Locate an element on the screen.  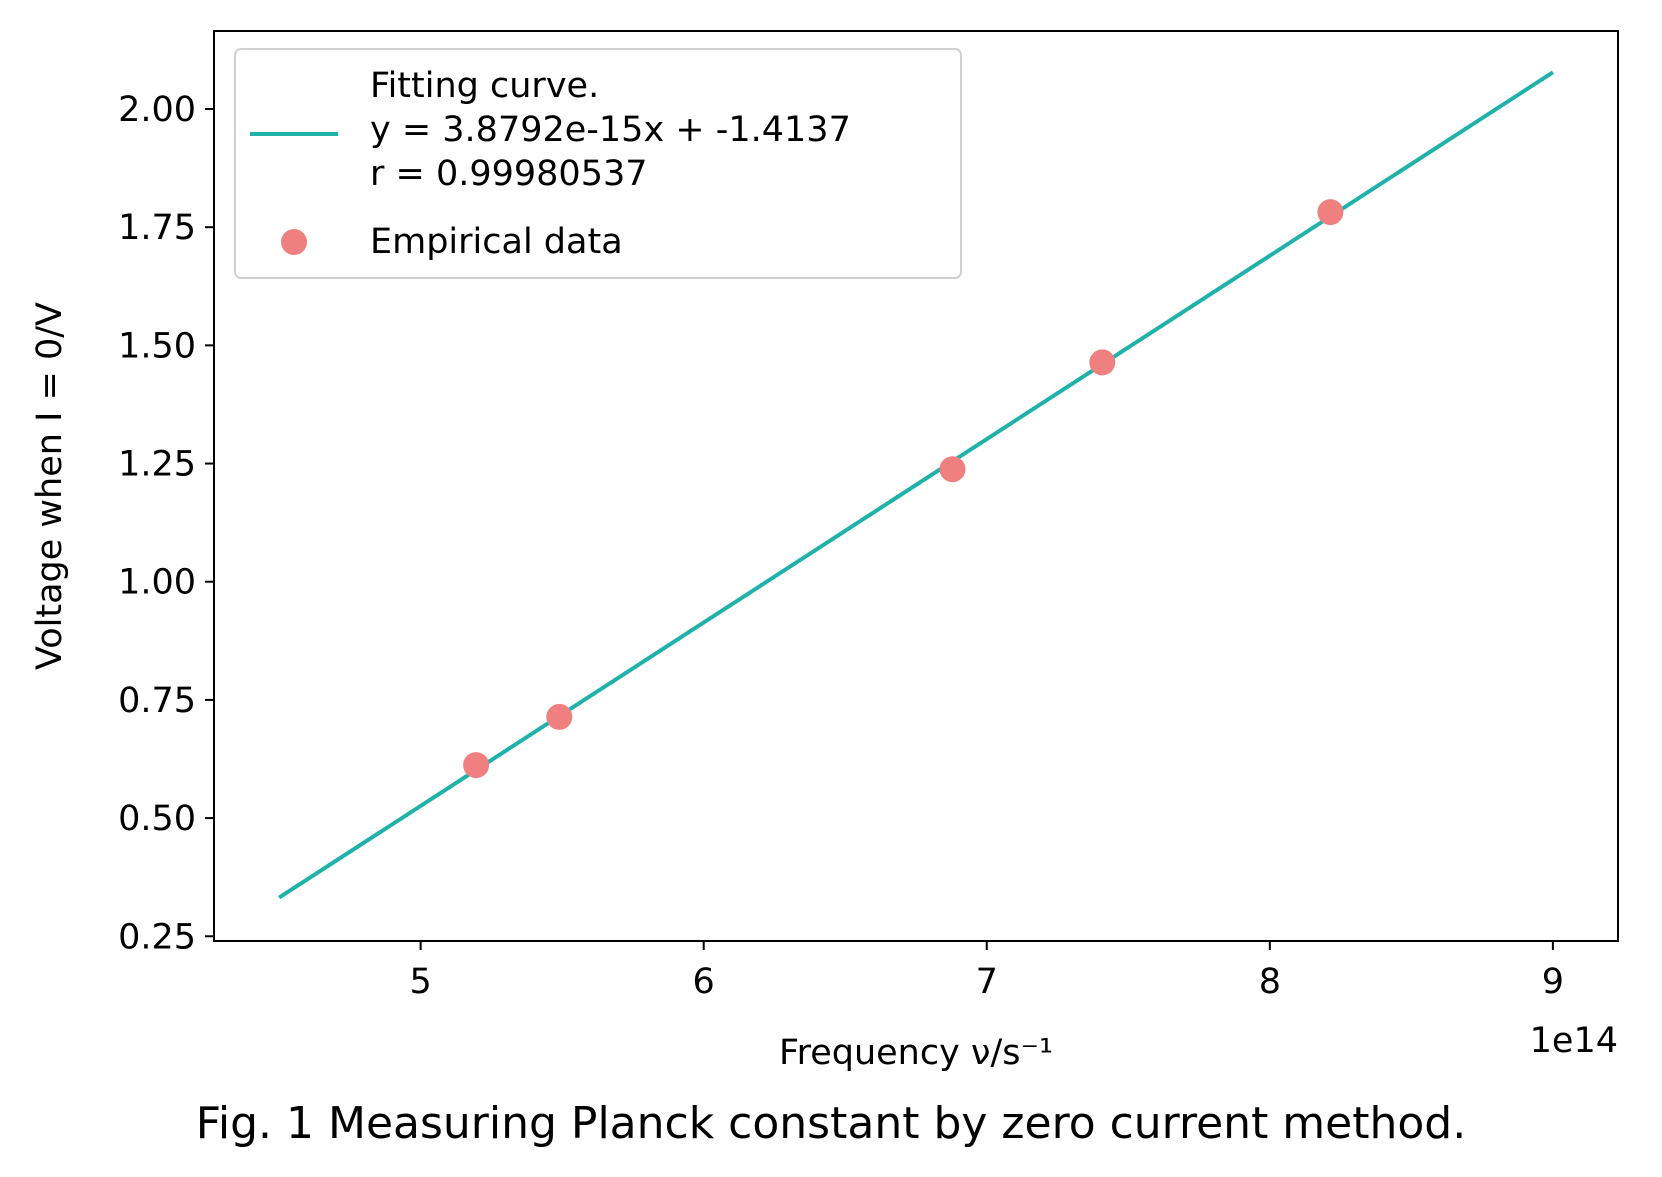
y-tick-label: 0.75 is located at coordinates (157, 701).